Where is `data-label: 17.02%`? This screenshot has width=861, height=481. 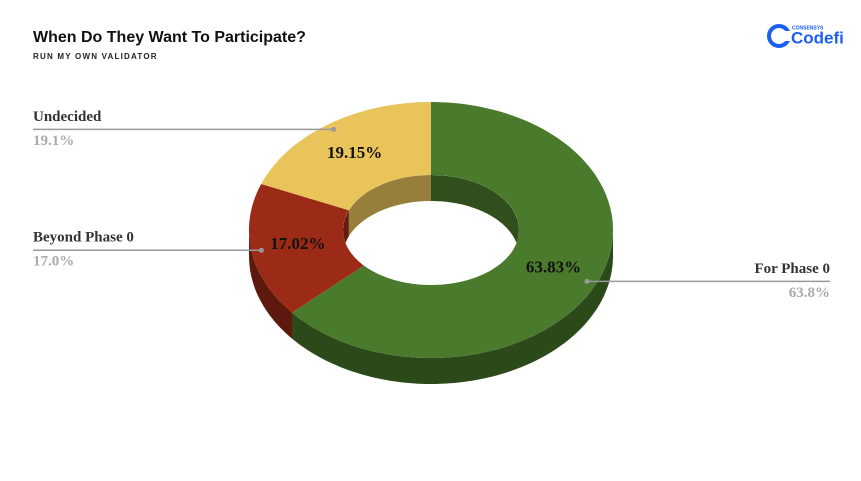
data-label: 17.02% is located at coordinates (297, 243).